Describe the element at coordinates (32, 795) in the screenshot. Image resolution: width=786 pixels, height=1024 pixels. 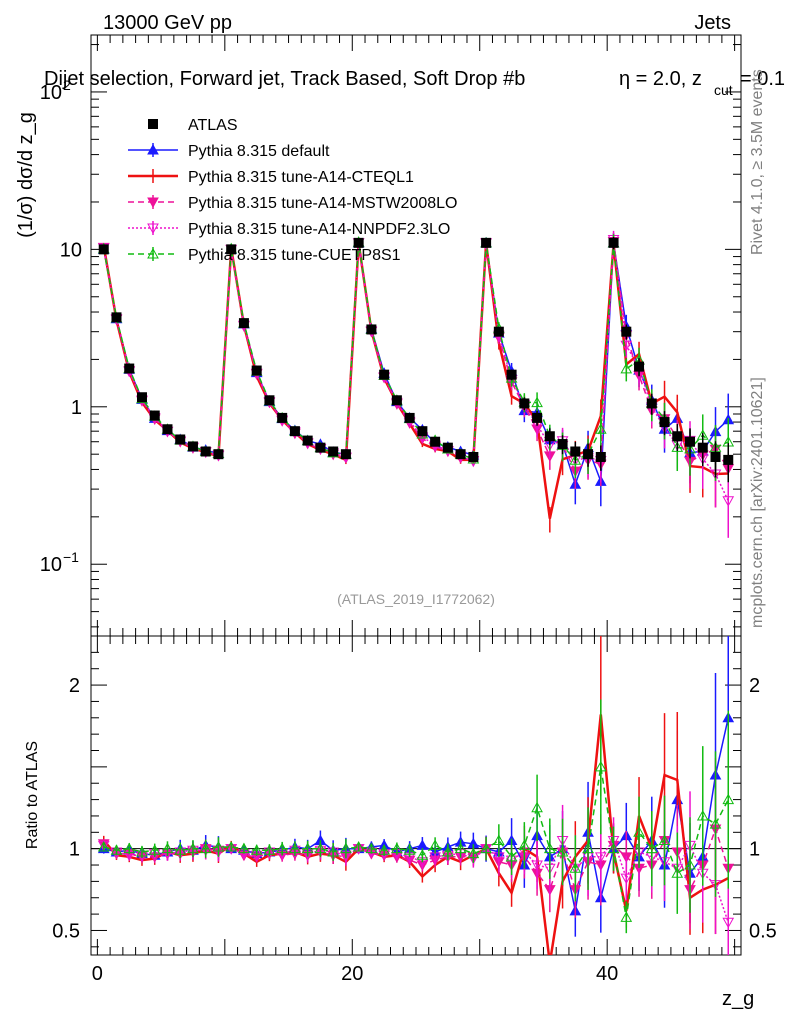
I see `ratio-axis-label: Ratio to ATLAS` at that location.